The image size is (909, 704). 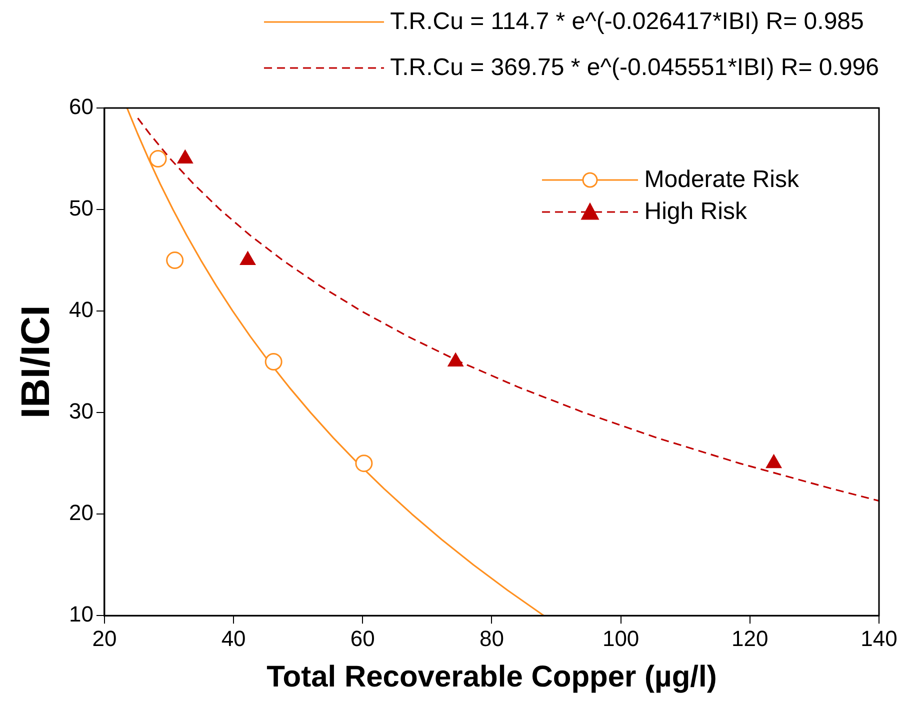 What do you see at coordinates (879, 638) in the screenshot?
I see `x-tick-label: 140` at bounding box center [879, 638].